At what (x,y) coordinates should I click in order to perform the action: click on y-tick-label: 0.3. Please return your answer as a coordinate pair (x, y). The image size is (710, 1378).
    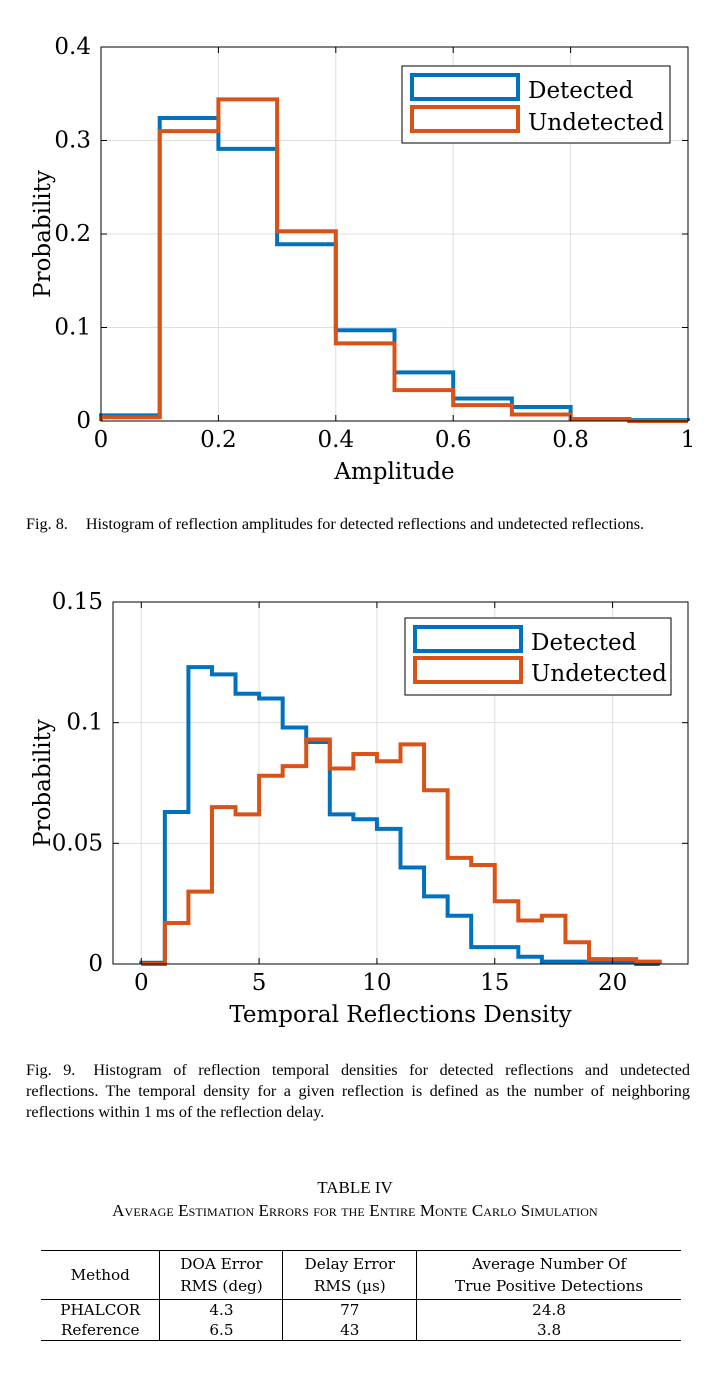
    Looking at the image, I should click on (72, 141).